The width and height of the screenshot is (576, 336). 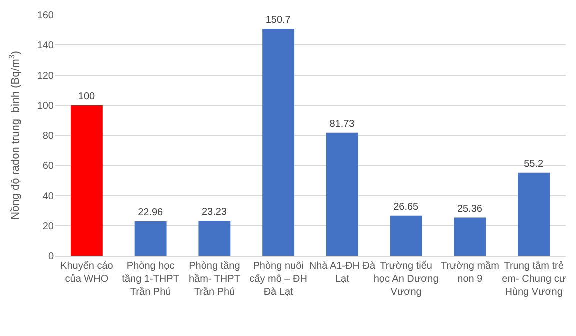 I want to click on data-label: 22.96, so click(x=151, y=212).